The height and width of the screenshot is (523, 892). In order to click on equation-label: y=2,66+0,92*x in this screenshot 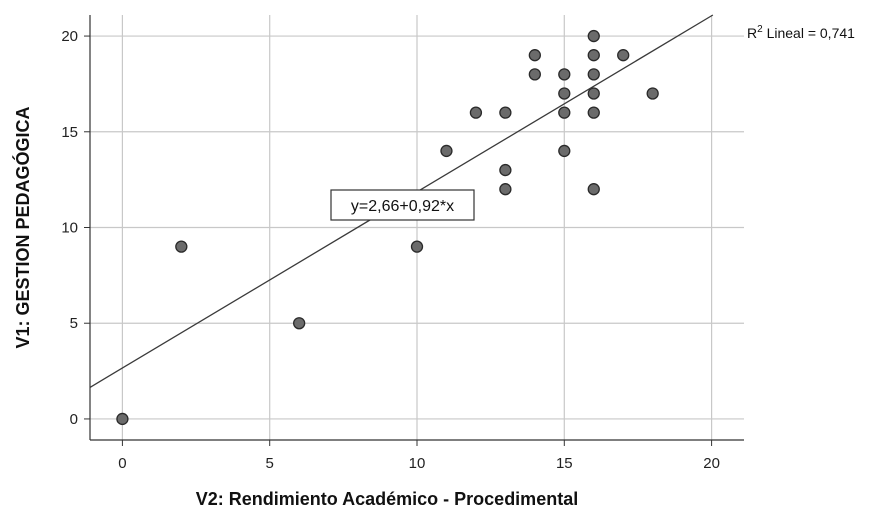, I will do `click(402, 206)`.